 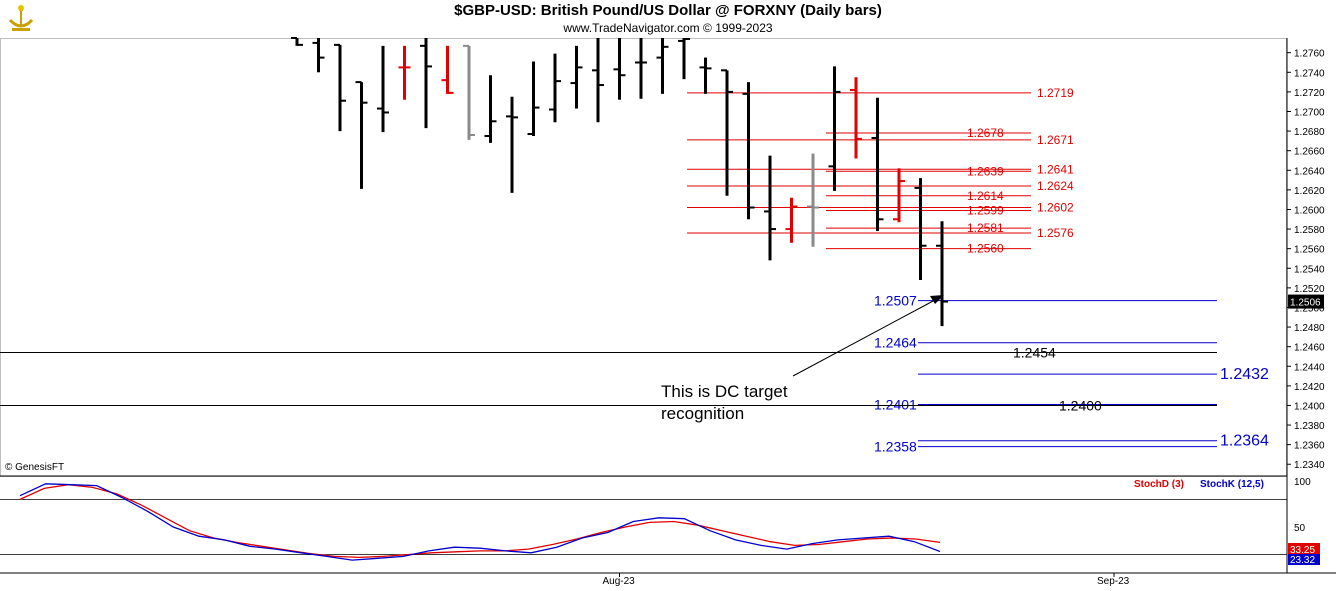 I want to click on annotation-arrow-head, so click(x=937, y=299).